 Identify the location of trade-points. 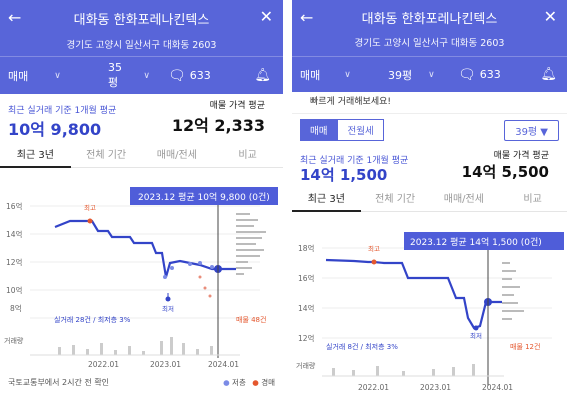
(188, 270).